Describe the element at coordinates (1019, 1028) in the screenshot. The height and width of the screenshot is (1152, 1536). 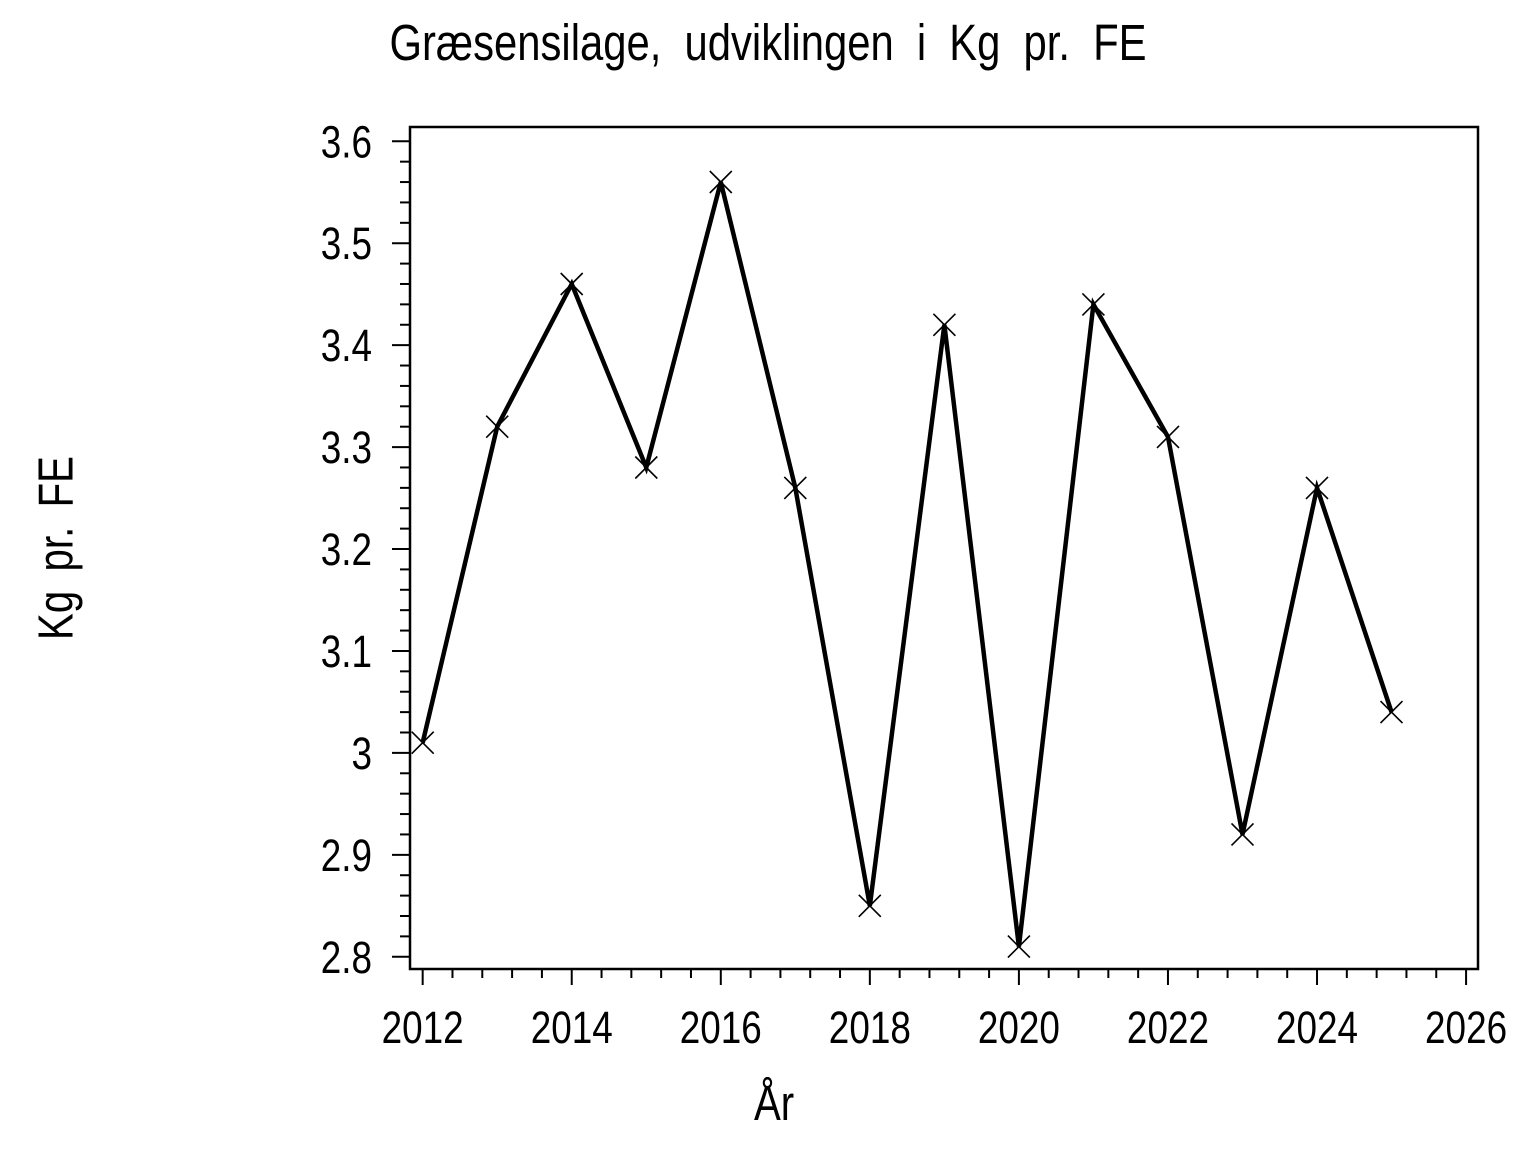
I see `x-tick-label: 2020` at that location.